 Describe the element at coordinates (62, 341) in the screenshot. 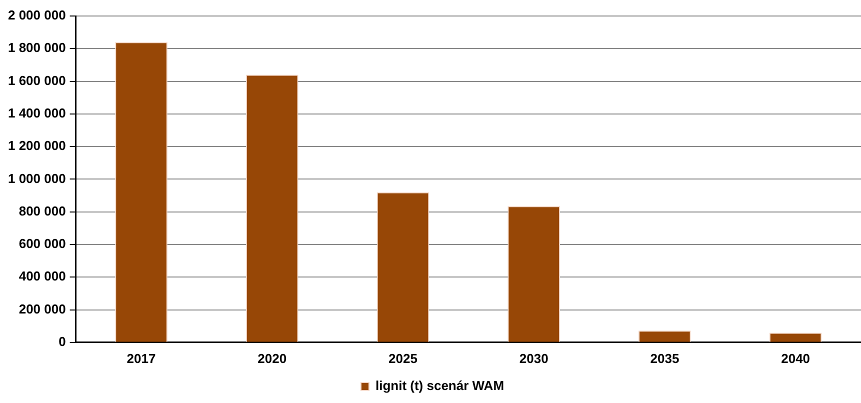

I see `y-tick-label: 0` at that location.